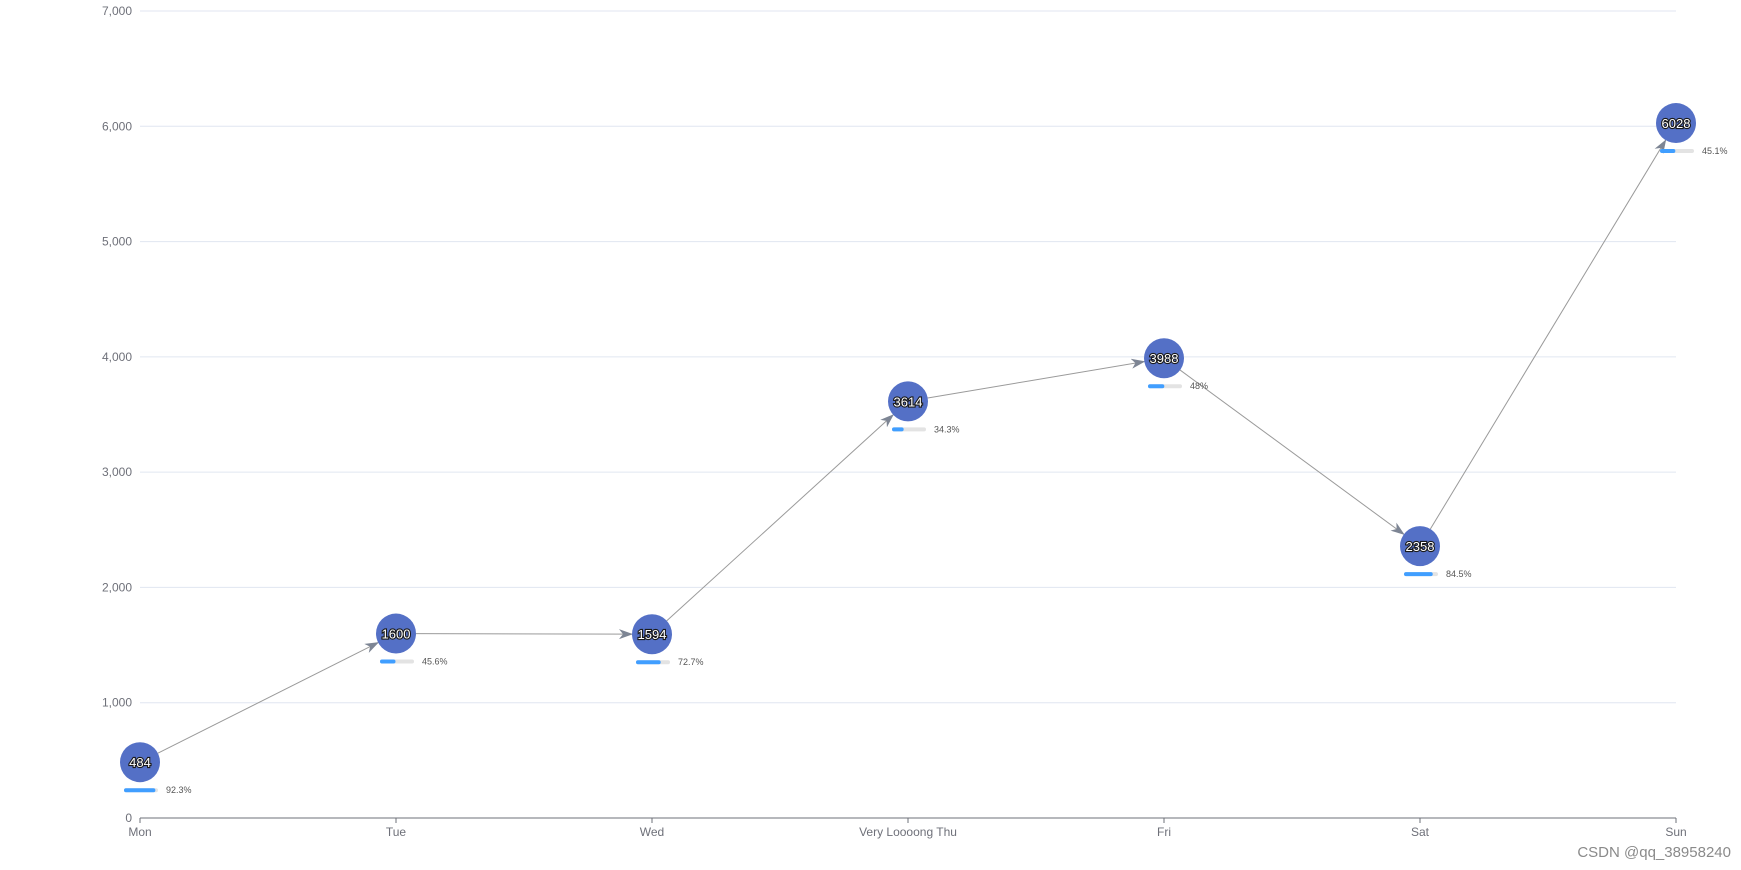  Describe the element at coordinates (691, 662) in the screenshot. I see `progress-percent-label: 72.7%` at that location.